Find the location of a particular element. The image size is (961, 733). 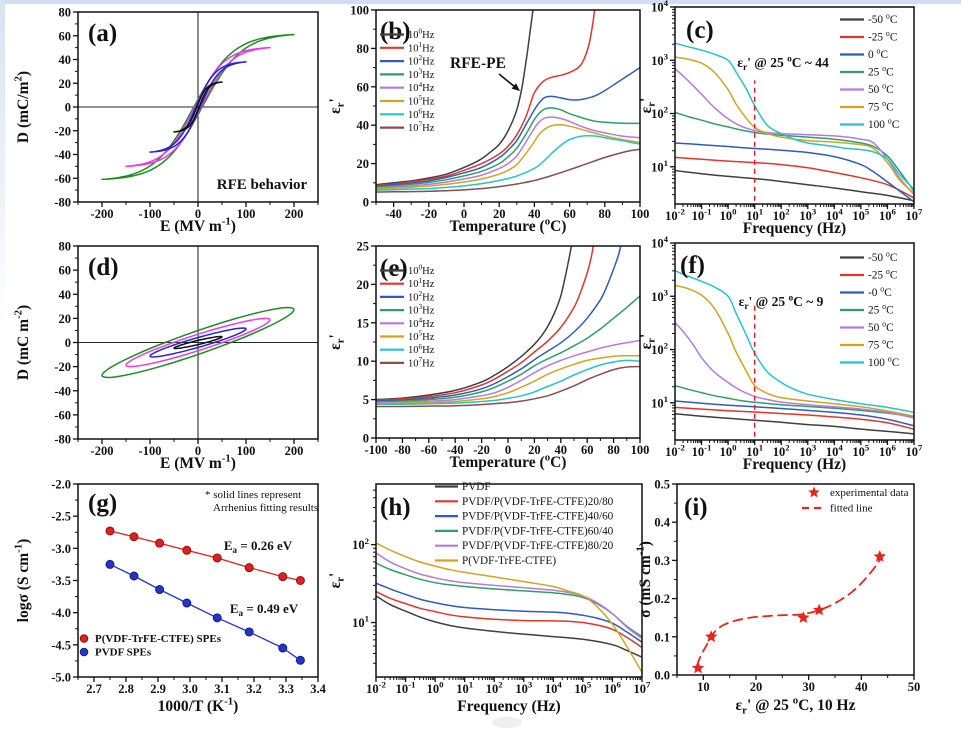

legend-label: 102Hz is located at coordinates (421, 60).